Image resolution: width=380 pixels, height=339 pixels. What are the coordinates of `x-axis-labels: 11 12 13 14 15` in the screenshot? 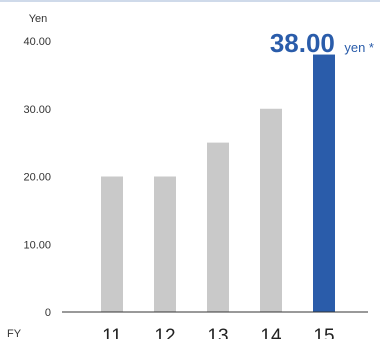 It's located at (218, 332).